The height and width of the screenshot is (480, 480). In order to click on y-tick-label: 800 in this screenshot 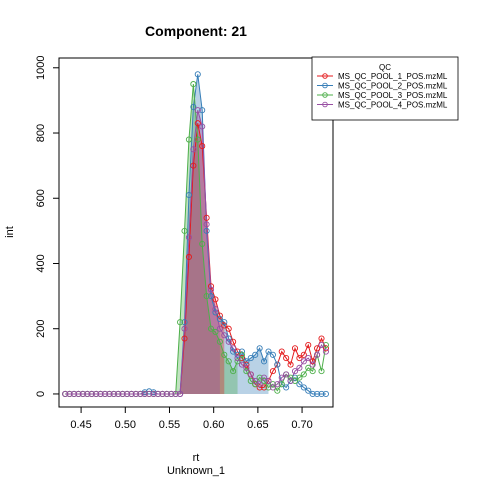, I will do `click(41, 133)`.